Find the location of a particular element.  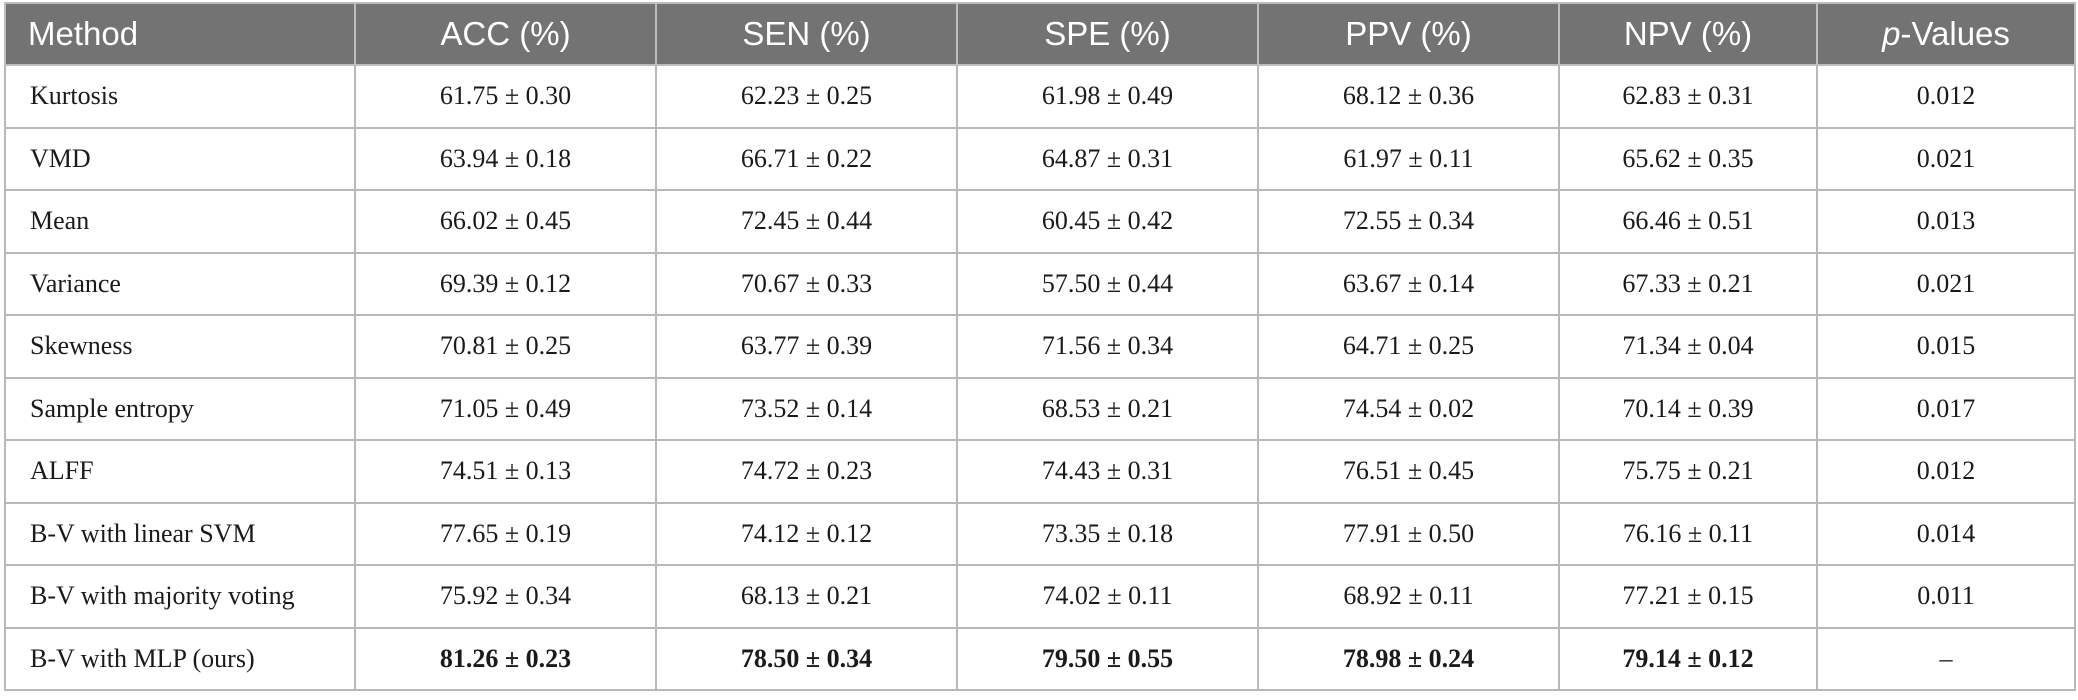

cell-sen: 70.67 ± 0.33 is located at coordinates (806, 283).